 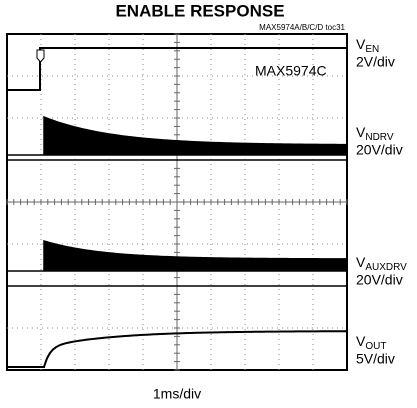 I want to click on channel-scale: 5V/div, so click(x=375, y=359).